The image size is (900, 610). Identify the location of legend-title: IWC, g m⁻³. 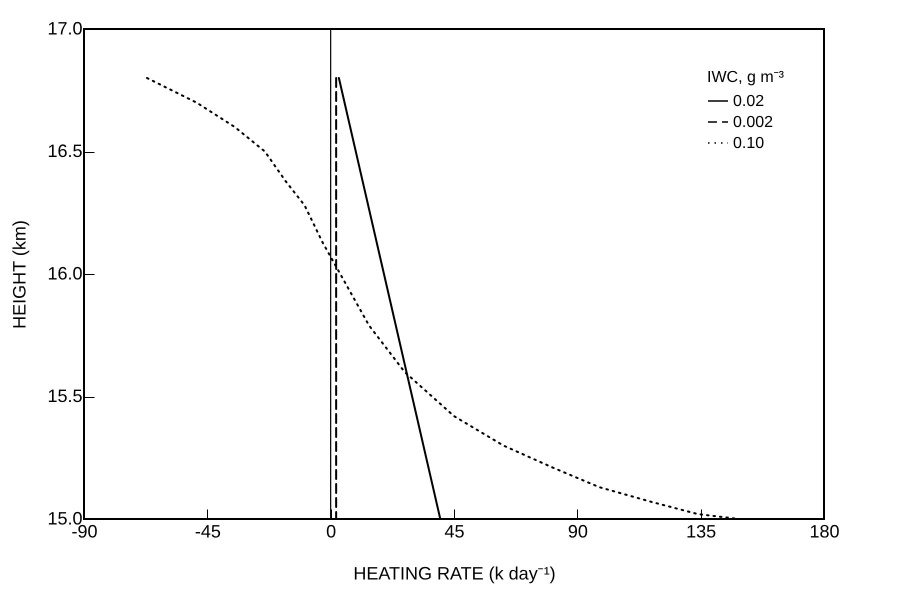
(746, 77).